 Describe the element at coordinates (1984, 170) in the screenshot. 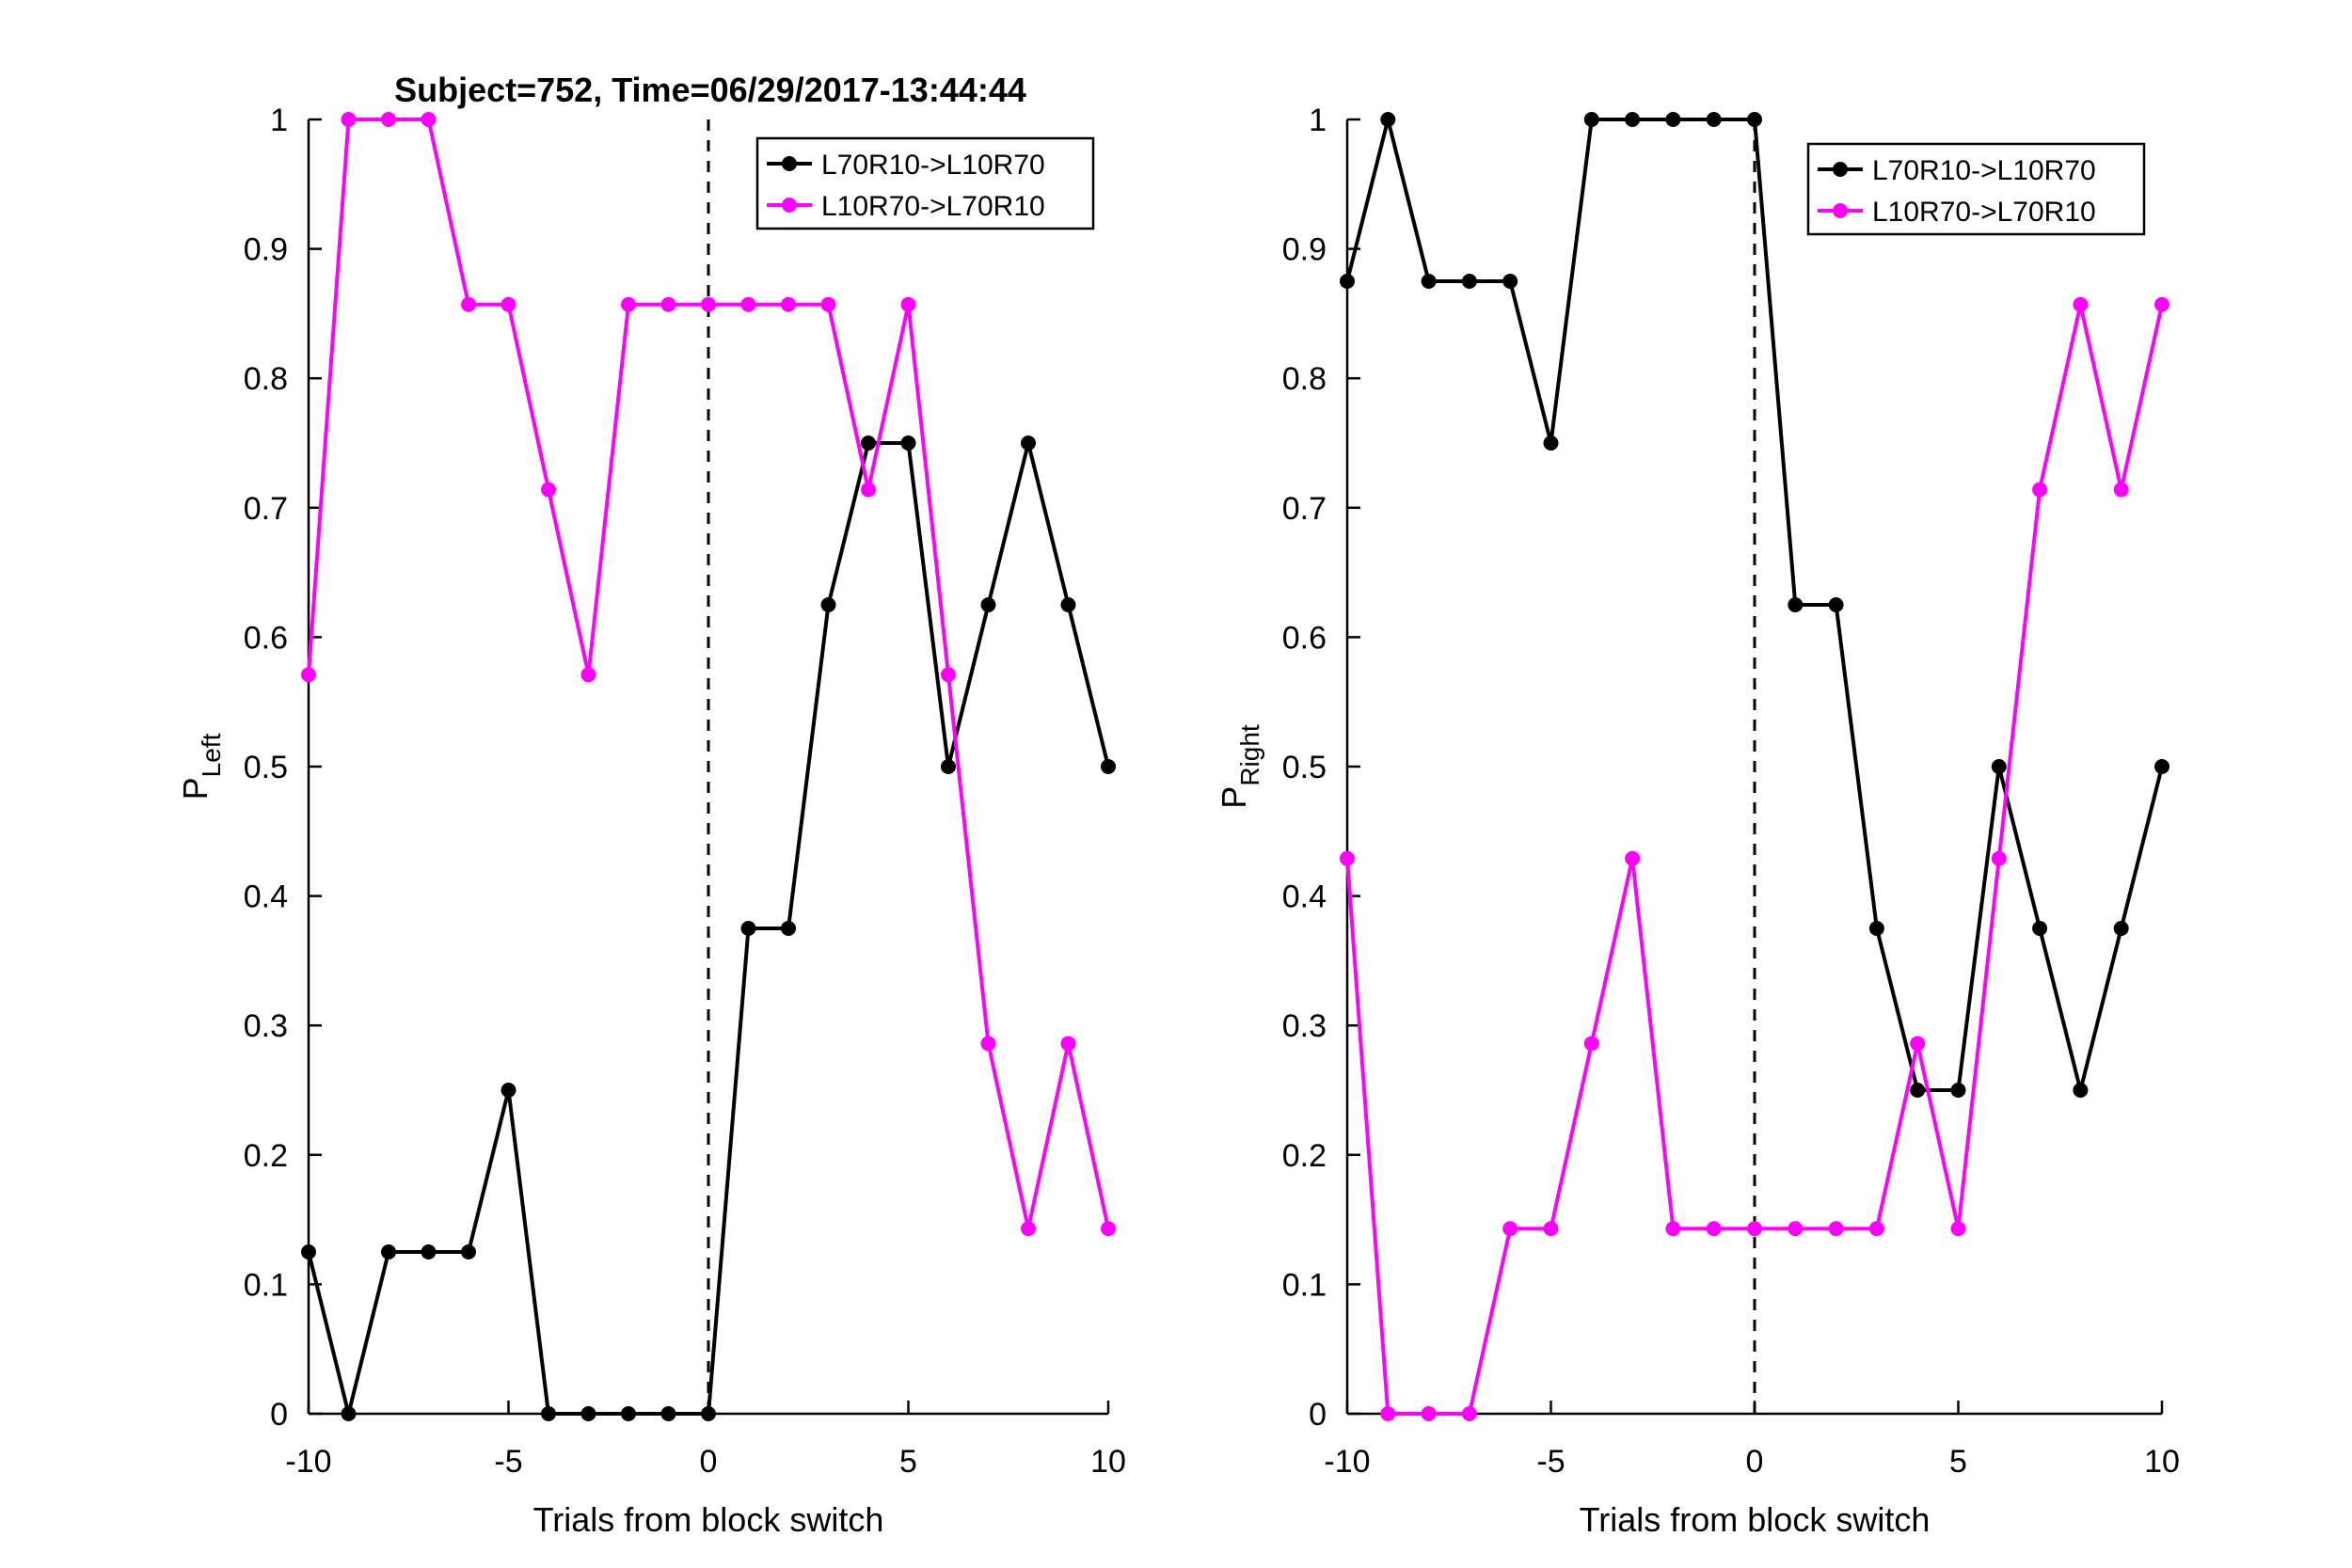

I see `legend-label: L70R10->L10R70` at that location.